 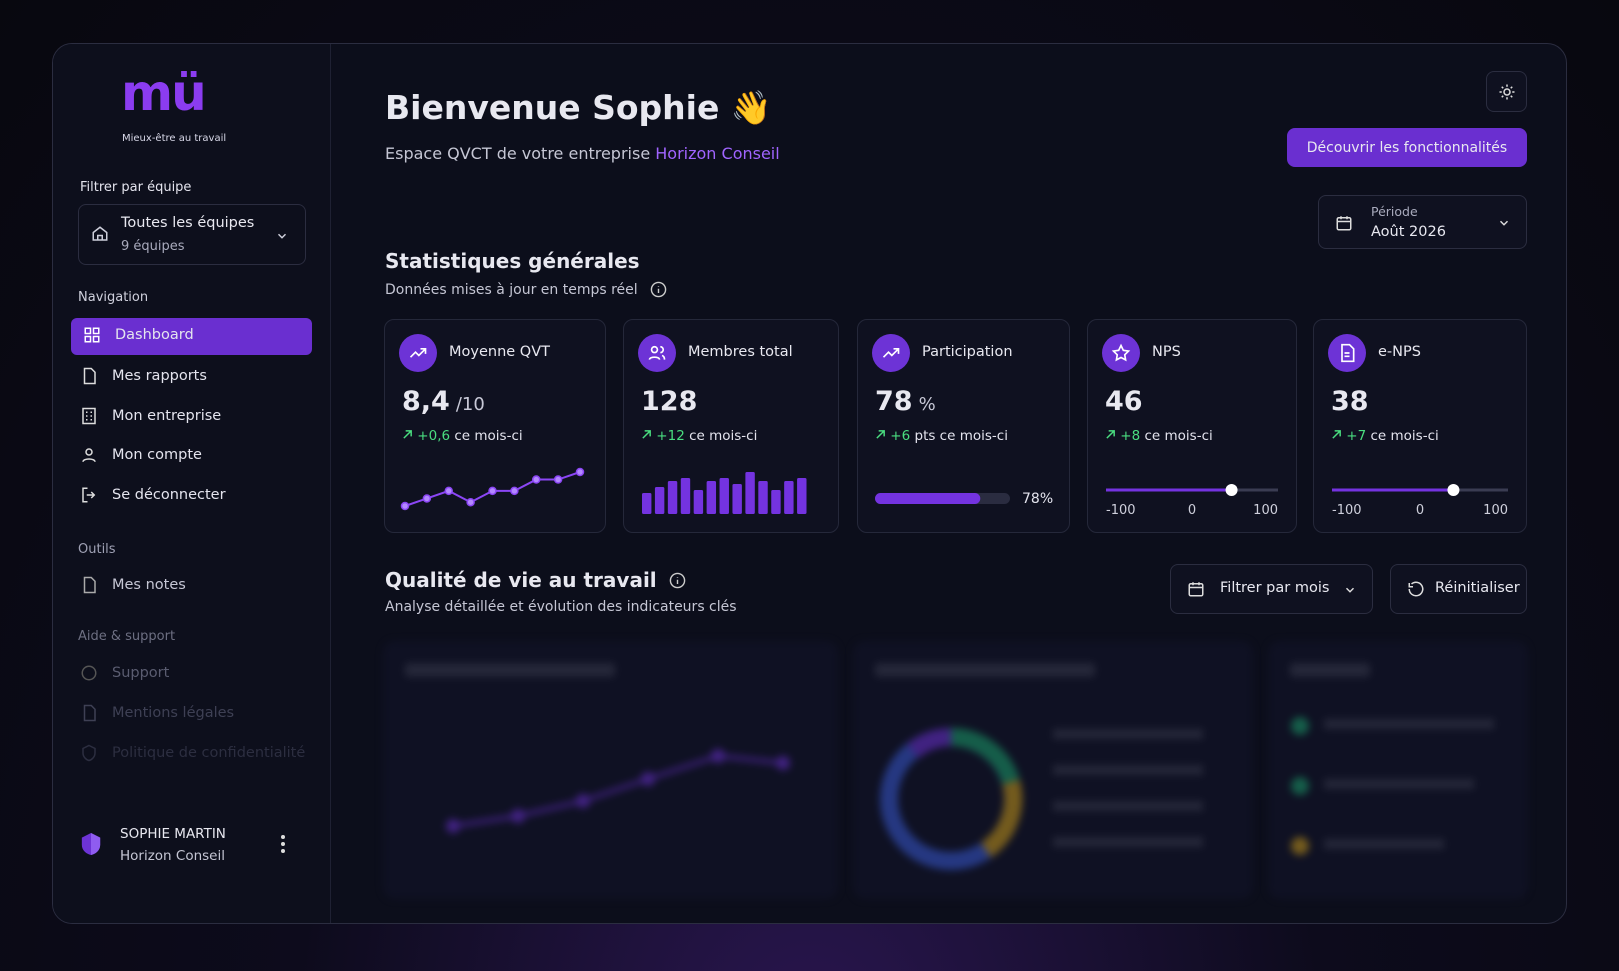 I want to click on mini-chart: 78%, so click(x=964, y=499).